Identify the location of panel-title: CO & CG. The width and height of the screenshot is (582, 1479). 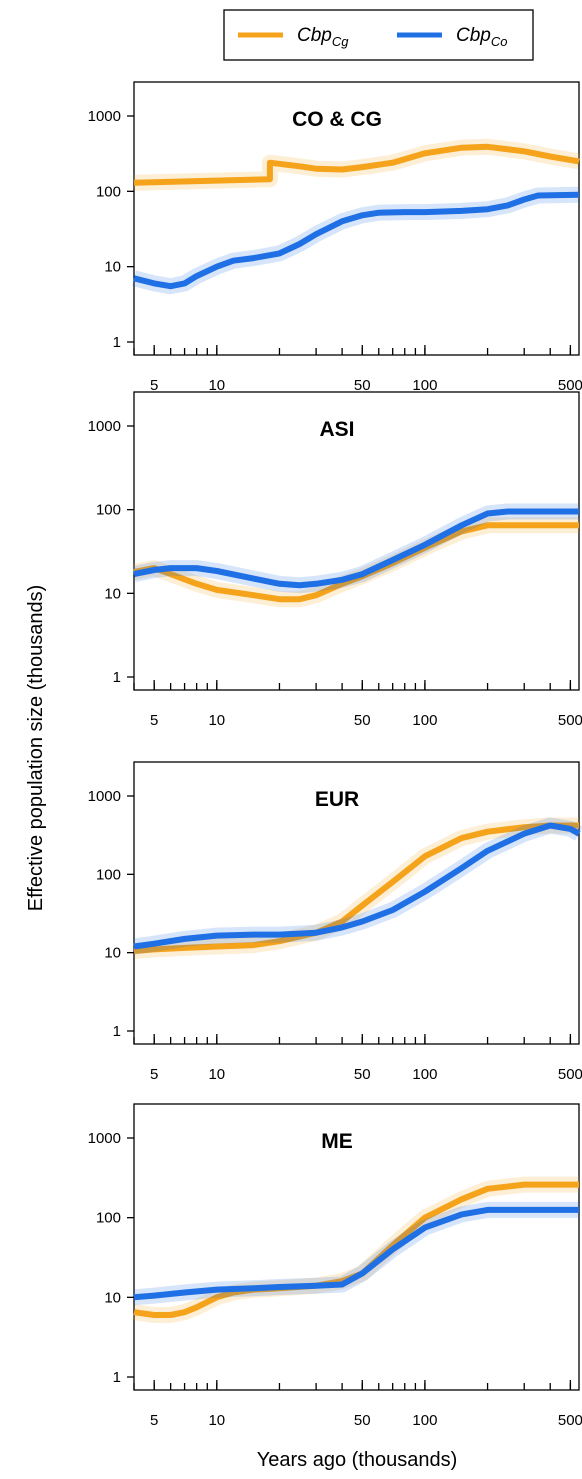
(337, 119).